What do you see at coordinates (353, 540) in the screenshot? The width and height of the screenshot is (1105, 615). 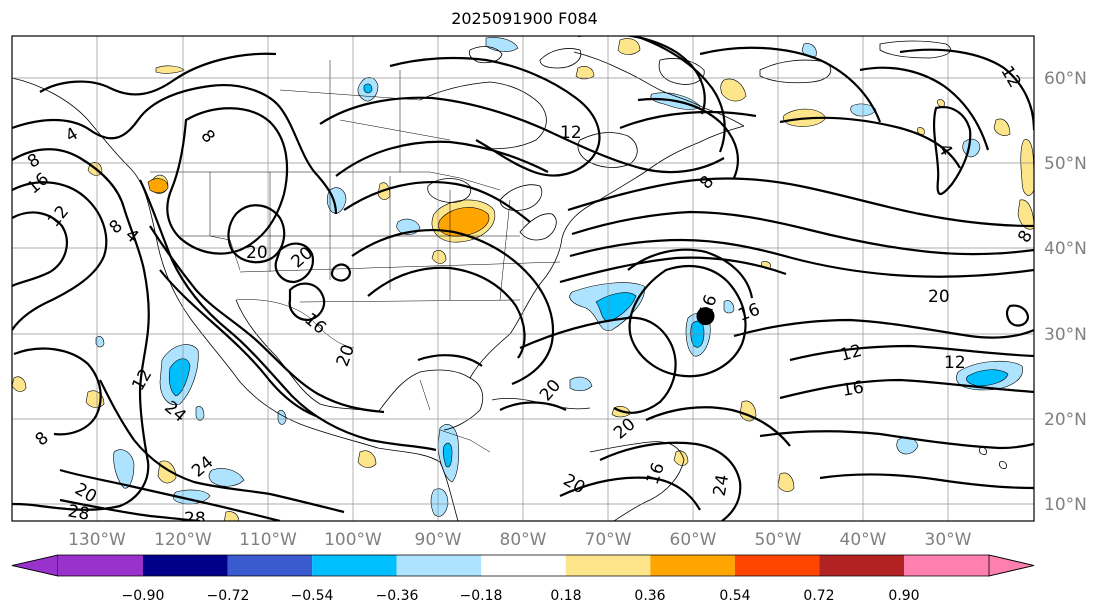 I see `lon-label: 100°W` at bounding box center [353, 540].